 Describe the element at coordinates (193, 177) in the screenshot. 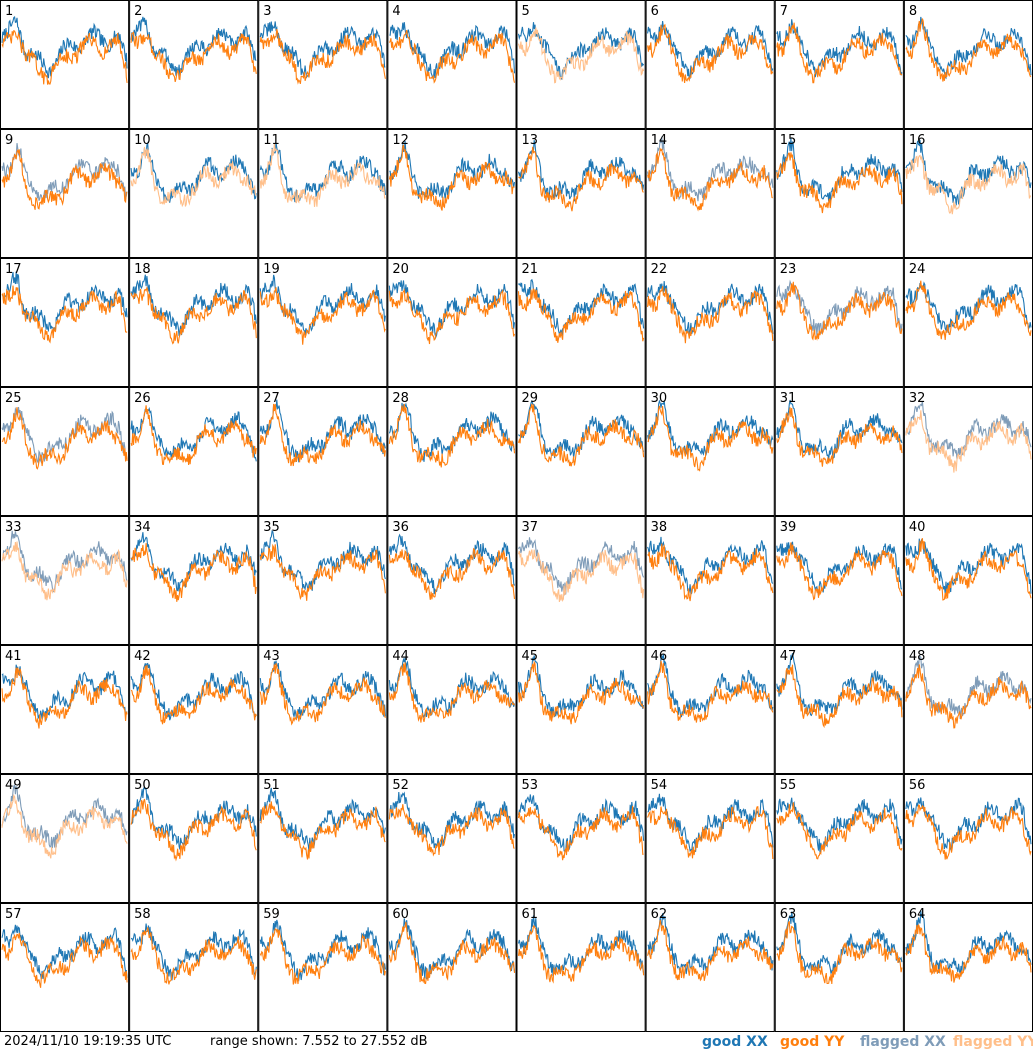

I see `series-yy-flagged` at that location.